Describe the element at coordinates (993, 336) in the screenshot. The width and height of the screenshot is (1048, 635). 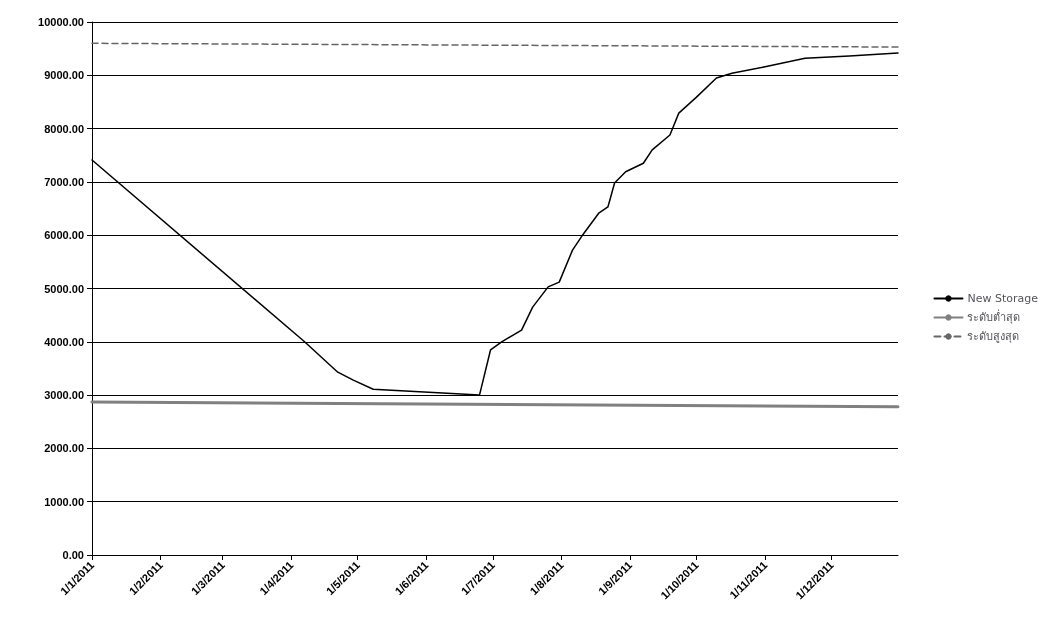
I see `legend-label: ระดับสูงสุด` at that location.